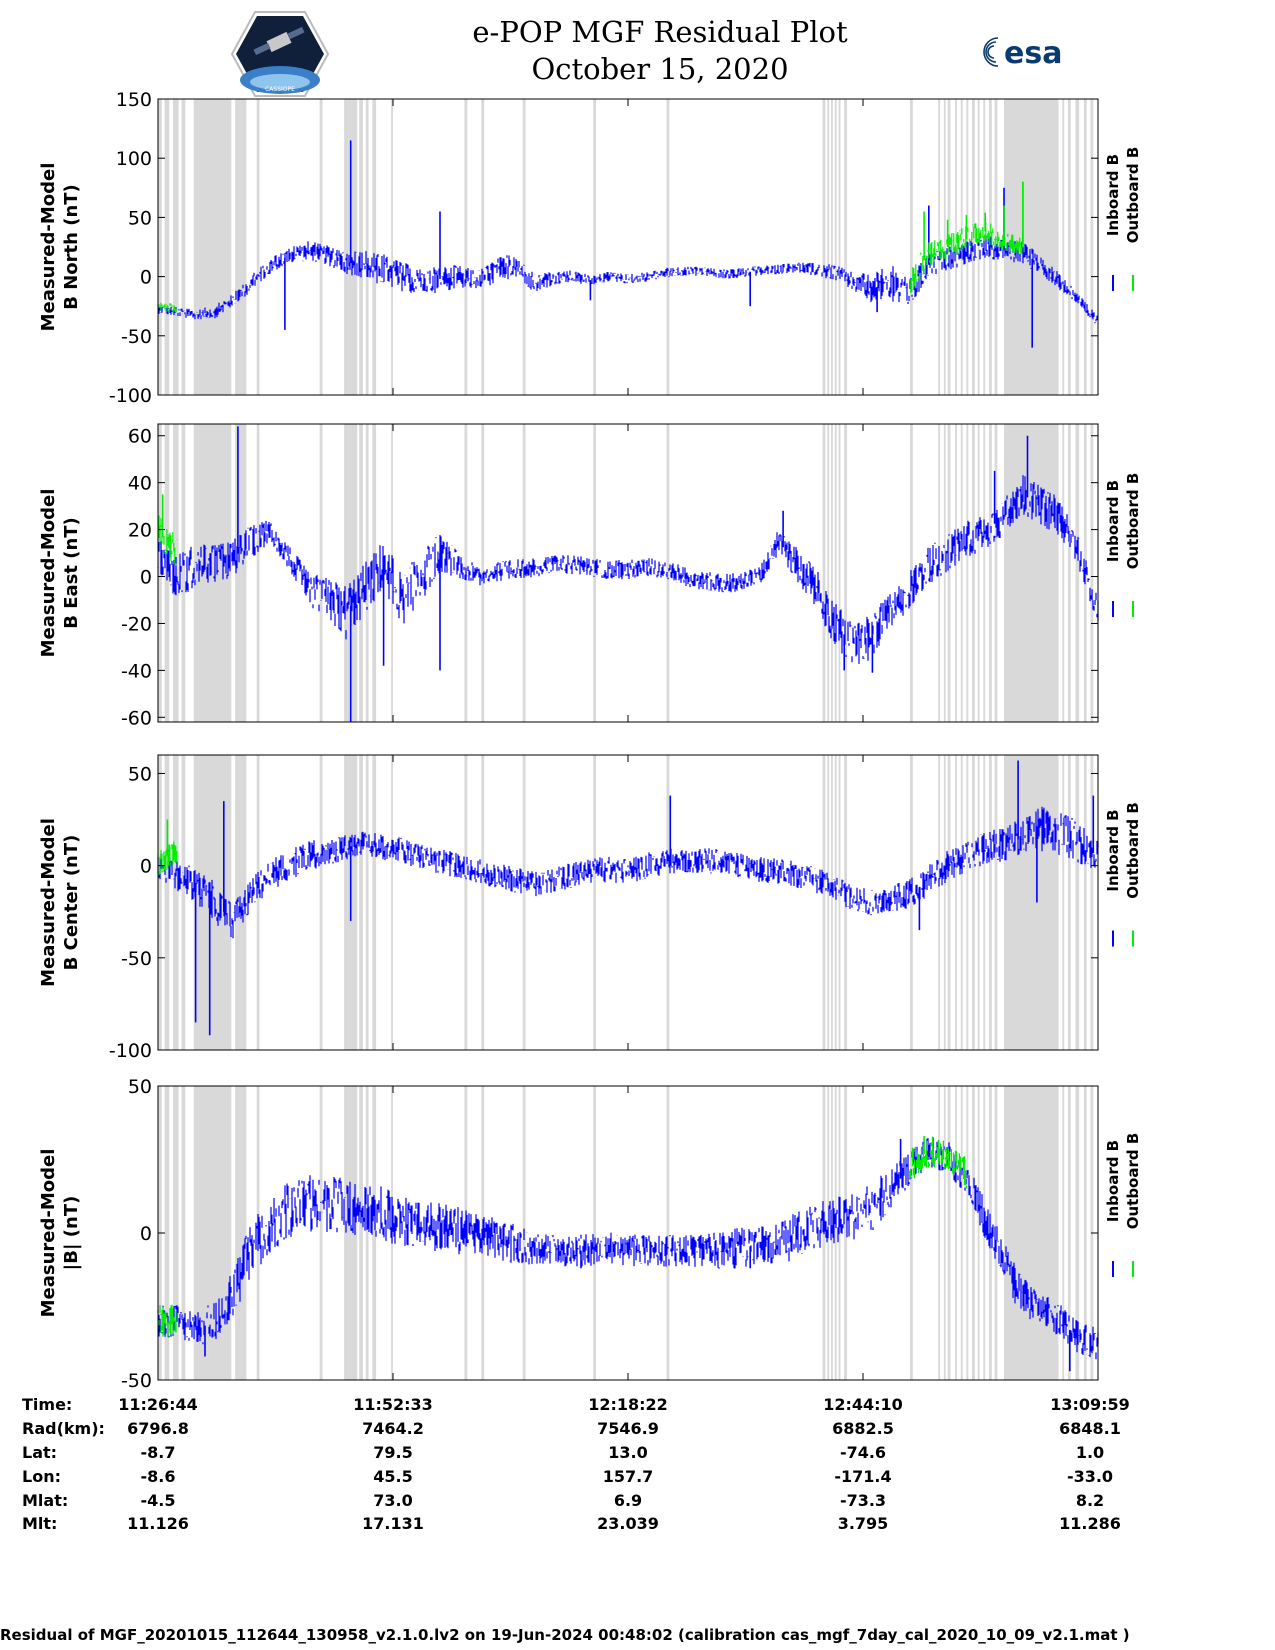  Describe the element at coordinates (136, 671) in the screenshot. I see `y-tick-label: -40` at that location.